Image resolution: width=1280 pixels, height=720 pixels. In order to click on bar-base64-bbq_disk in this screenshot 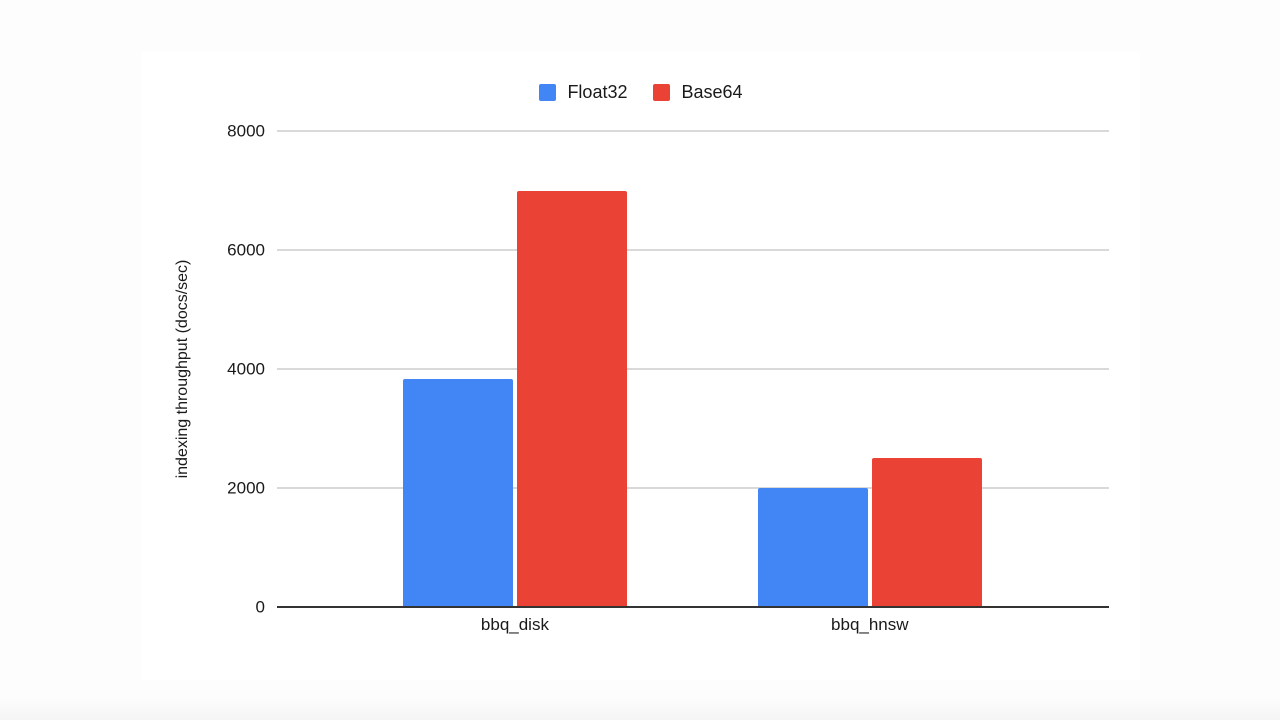, I will do `click(571, 398)`.